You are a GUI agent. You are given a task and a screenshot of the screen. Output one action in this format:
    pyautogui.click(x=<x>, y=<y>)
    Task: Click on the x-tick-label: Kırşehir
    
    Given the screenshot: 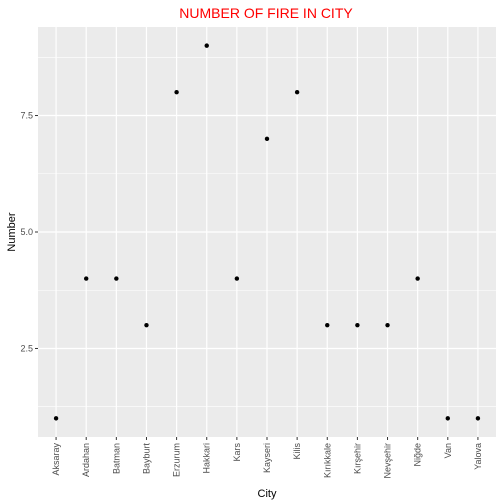 What is the action you would take?
    pyautogui.click(x=357, y=458)
    